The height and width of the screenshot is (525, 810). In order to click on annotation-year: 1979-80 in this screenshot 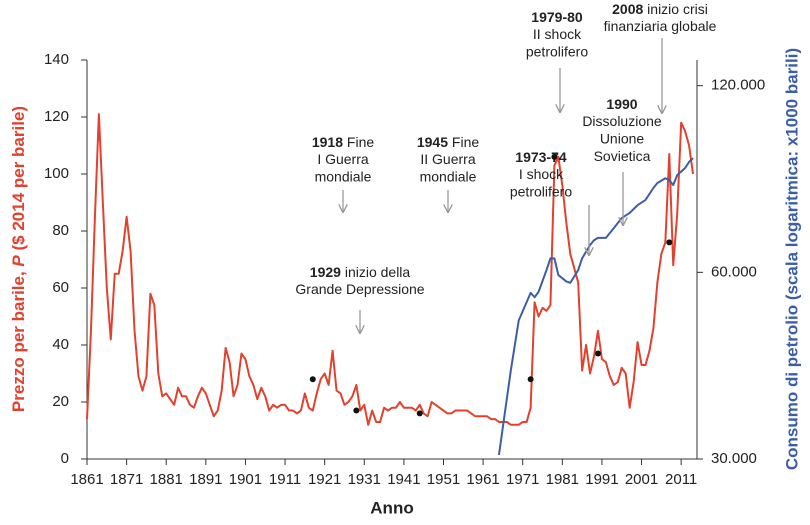, I will do `click(557, 17)`.